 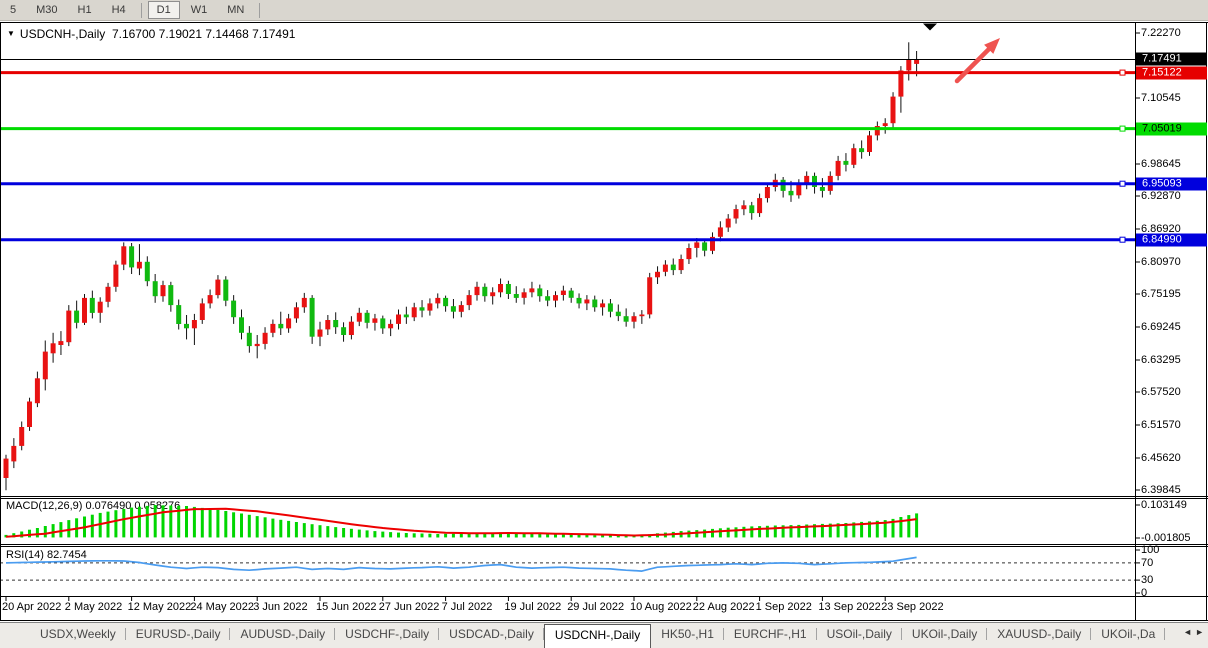 What do you see at coordinates (118, 10) in the screenshot?
I see `timeframe-button-h4: H4` at bounding box center [118, 10].